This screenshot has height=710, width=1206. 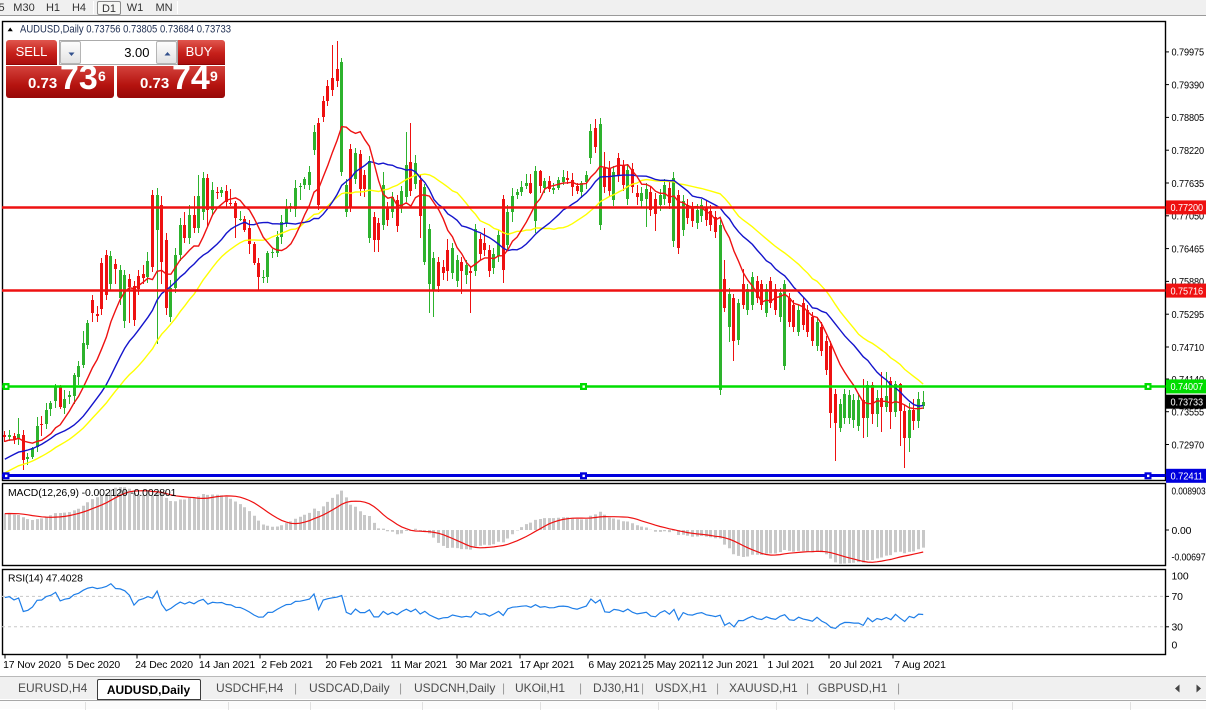 What do you see at coordinates (1188, 85) in the screenshot?
I see `svg-text: 0.79390` at bounding box center [1188, 85].